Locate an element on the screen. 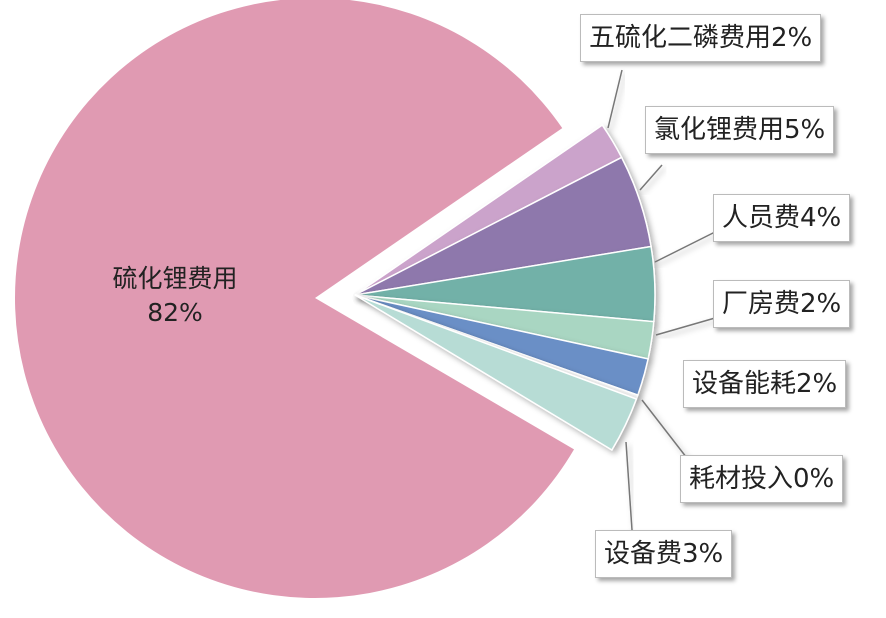  slice-label-p2s5: 五硫化二磷费用2% is located at coordinates (701, 38).